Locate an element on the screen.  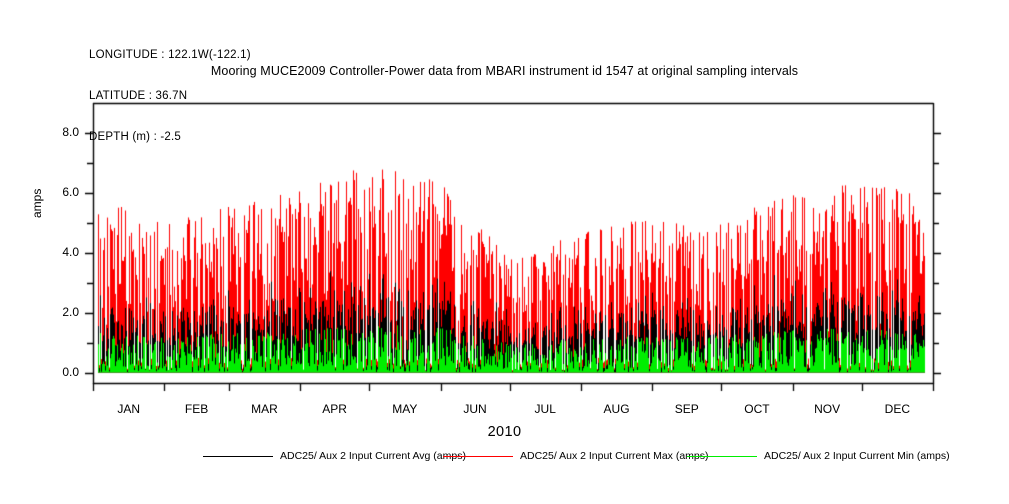
y-tick-label: 8.0 is located at coordinates (70, 131).